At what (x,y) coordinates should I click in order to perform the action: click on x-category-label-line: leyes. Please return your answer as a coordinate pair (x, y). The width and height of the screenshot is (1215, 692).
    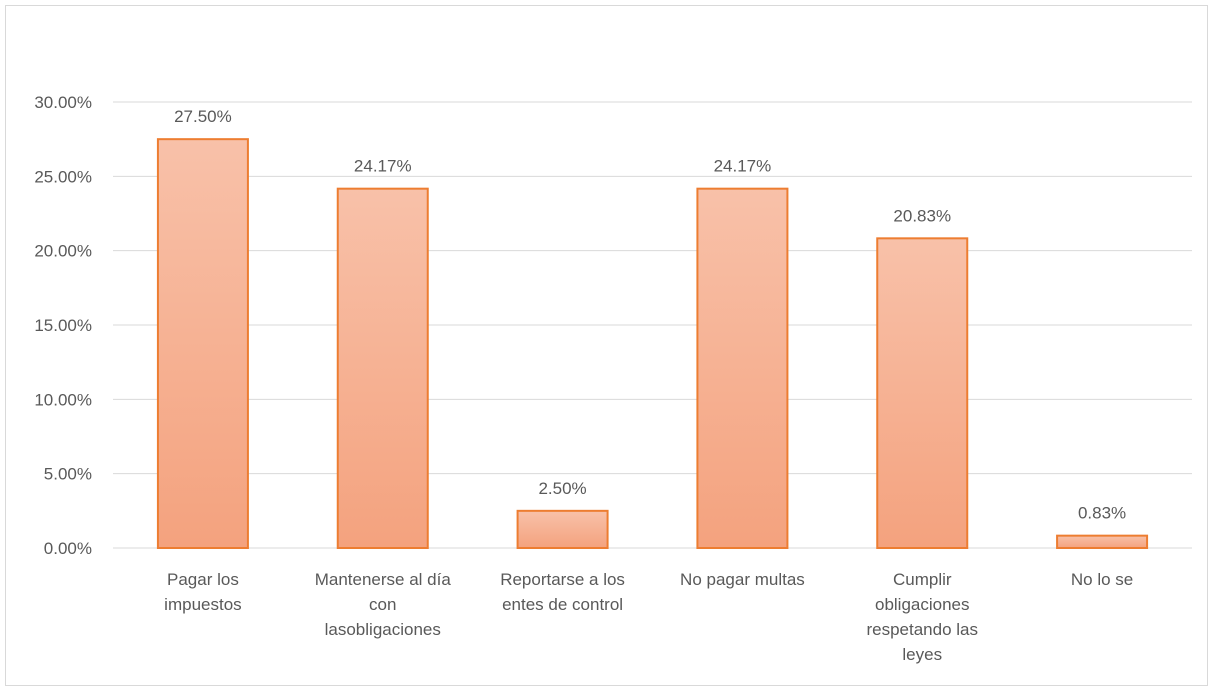
    Looking at the image, I should click on (922, 654).